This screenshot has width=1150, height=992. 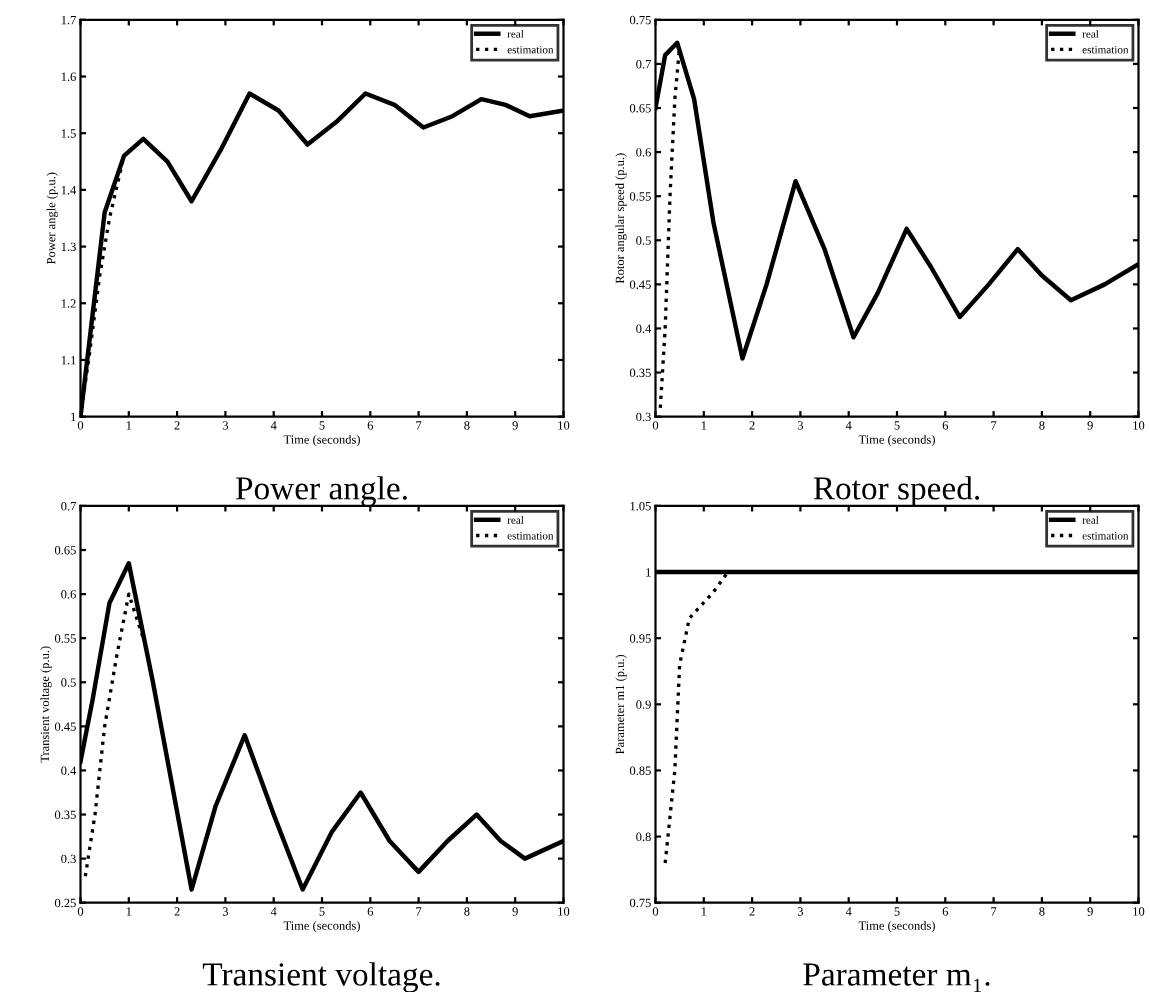 I want to click on text: Power angle., so click(x=321, y=491).